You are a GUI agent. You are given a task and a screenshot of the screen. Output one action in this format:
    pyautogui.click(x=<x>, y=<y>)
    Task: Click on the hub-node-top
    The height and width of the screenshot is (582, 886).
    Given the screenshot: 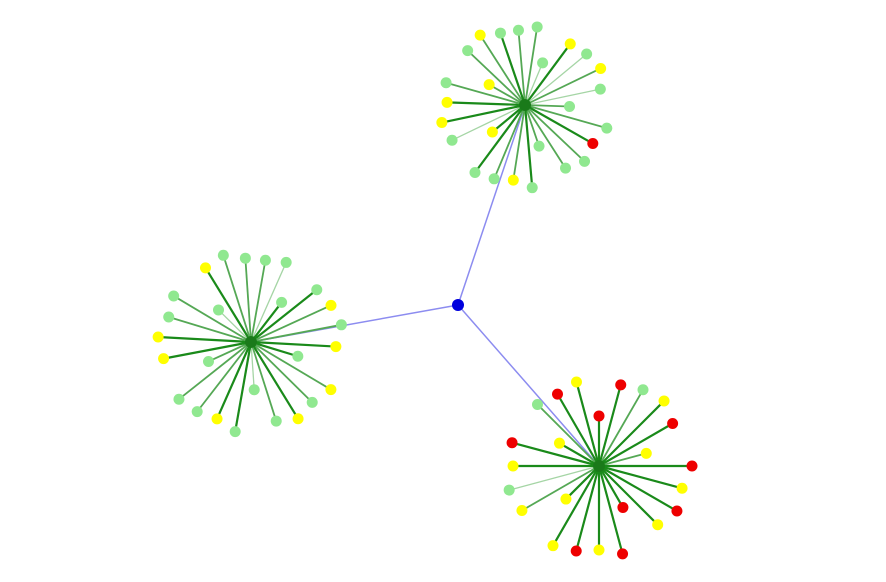 What is the action you would take?
    pyautogui.click(x=525, y=105)
    